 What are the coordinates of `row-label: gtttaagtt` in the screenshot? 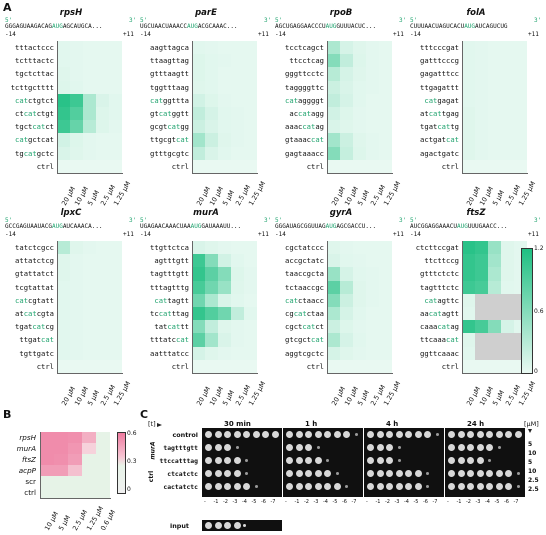 It's located at (169, 74).